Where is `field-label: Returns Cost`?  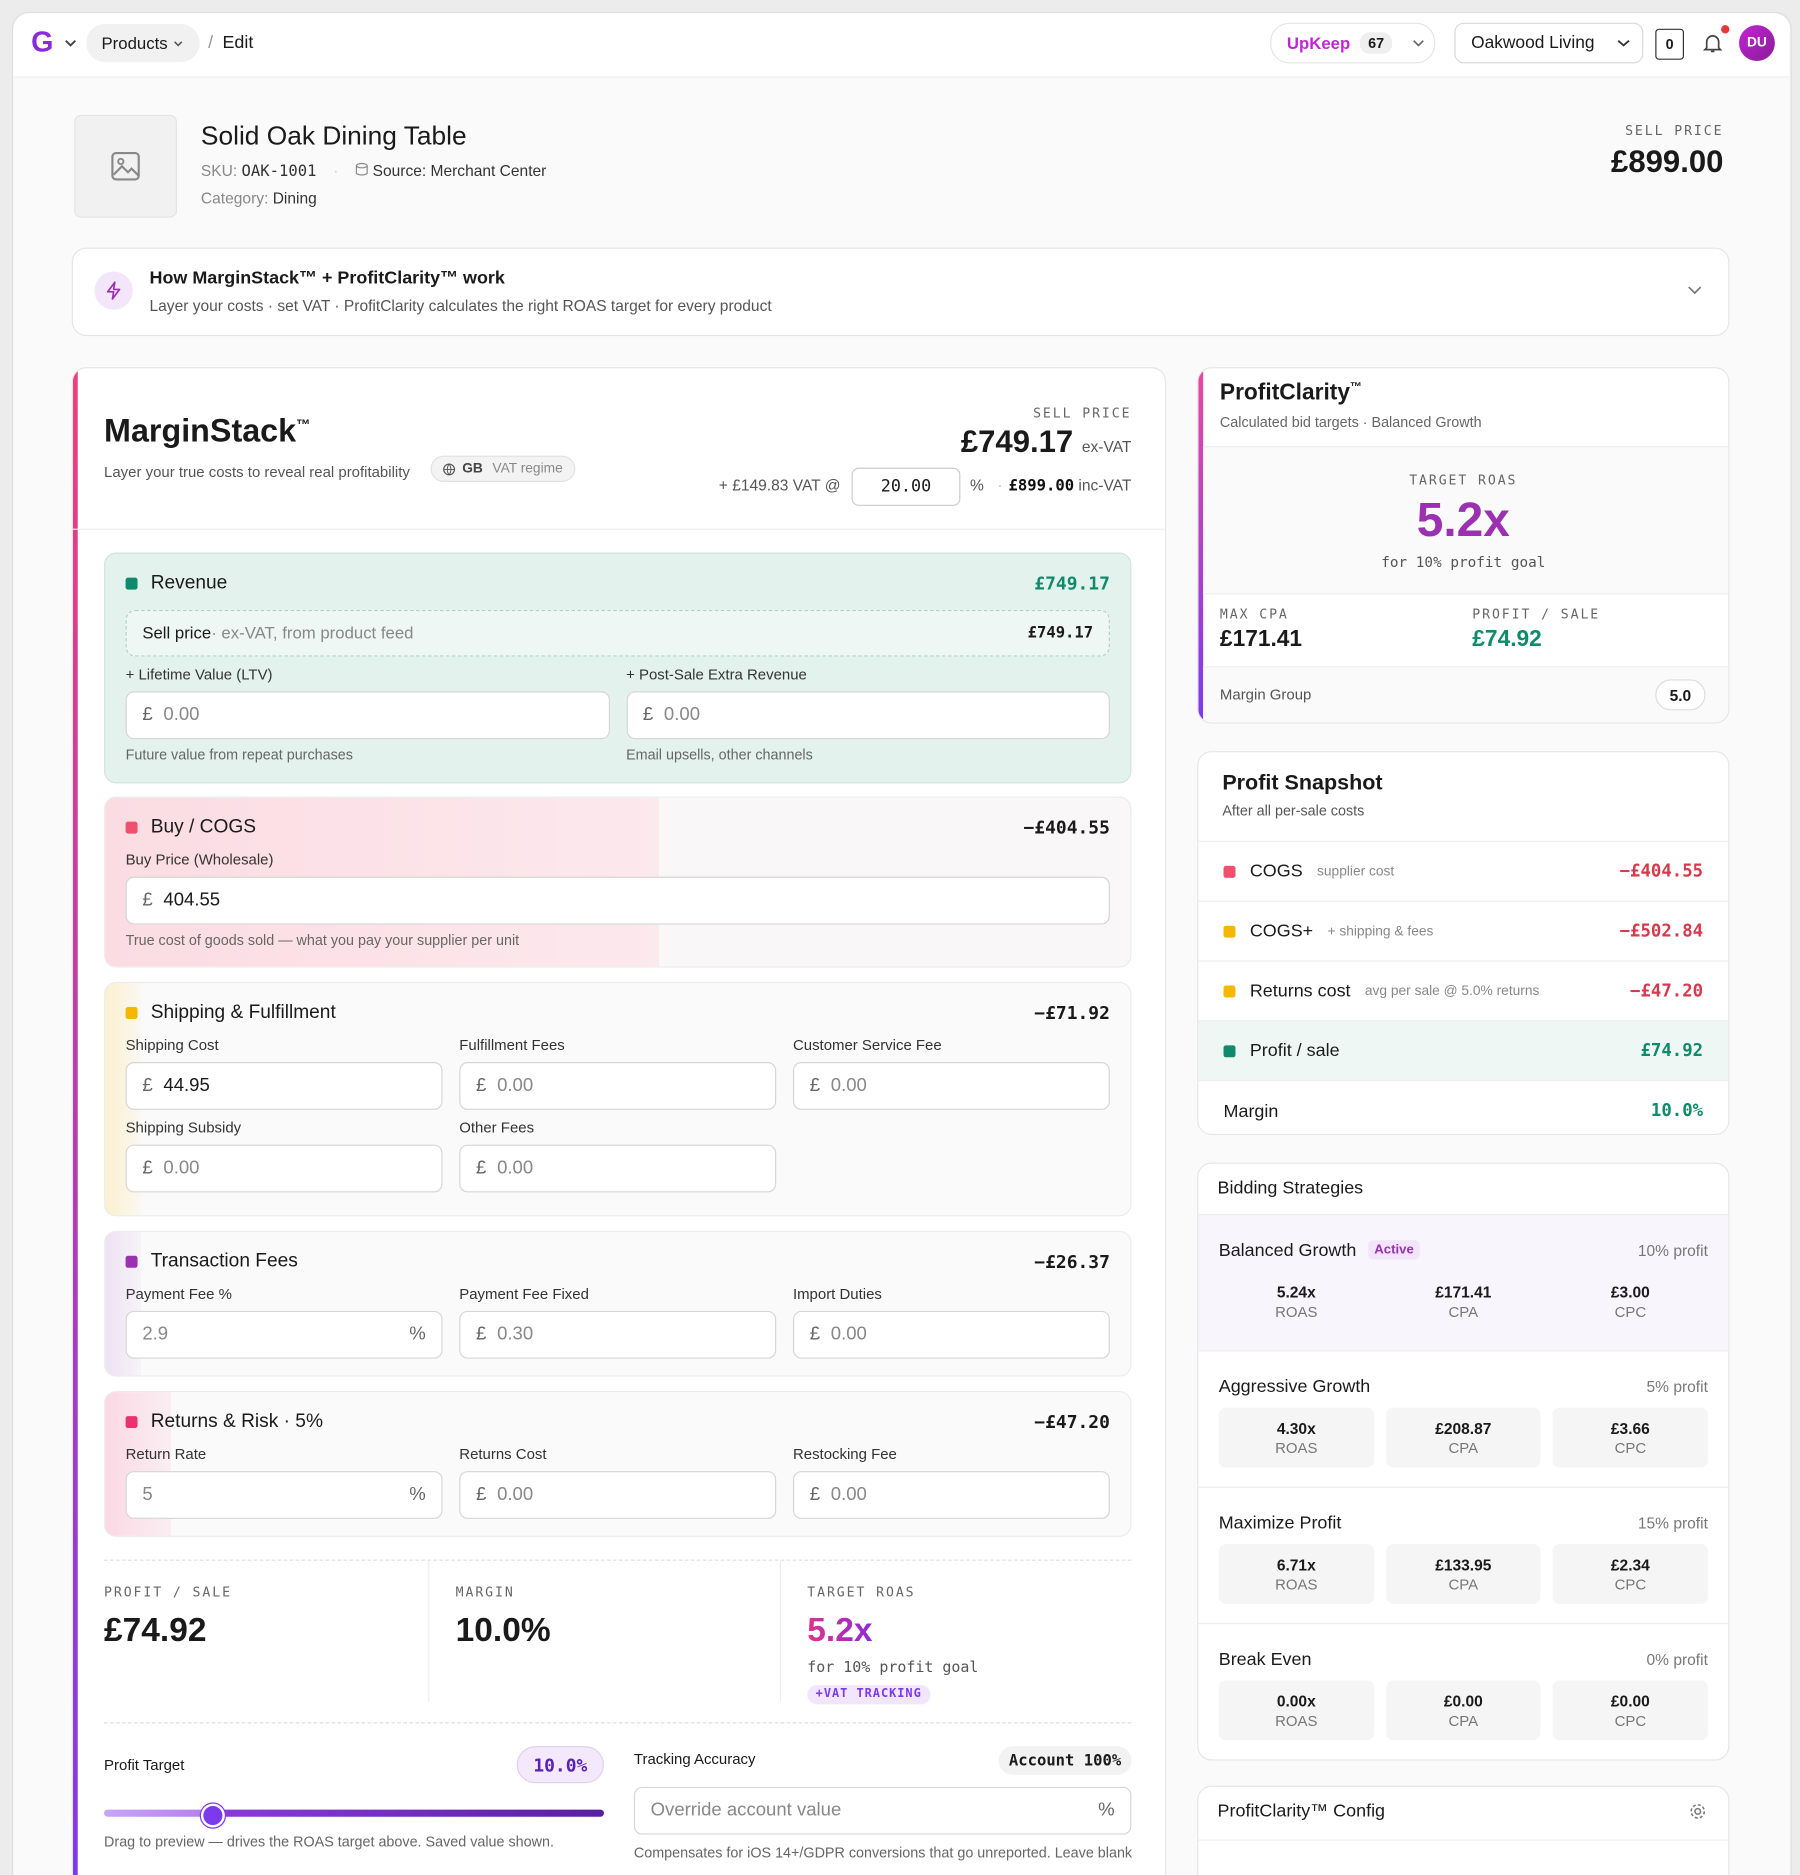 field-label: Returns Cost is located at coordinates (503, 1454).